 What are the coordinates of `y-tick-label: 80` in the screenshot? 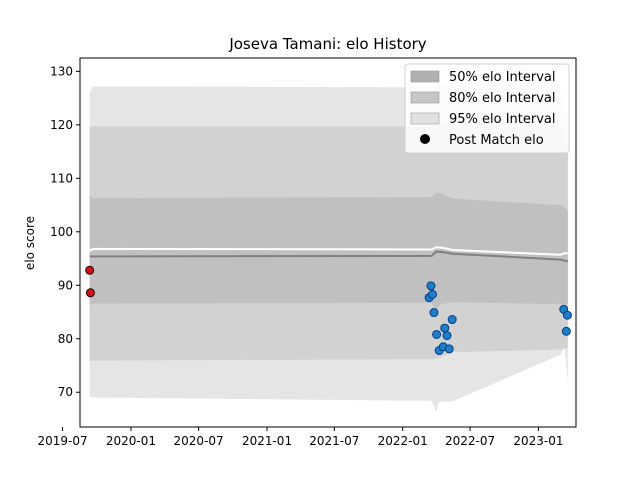 It's located at (65, 339).